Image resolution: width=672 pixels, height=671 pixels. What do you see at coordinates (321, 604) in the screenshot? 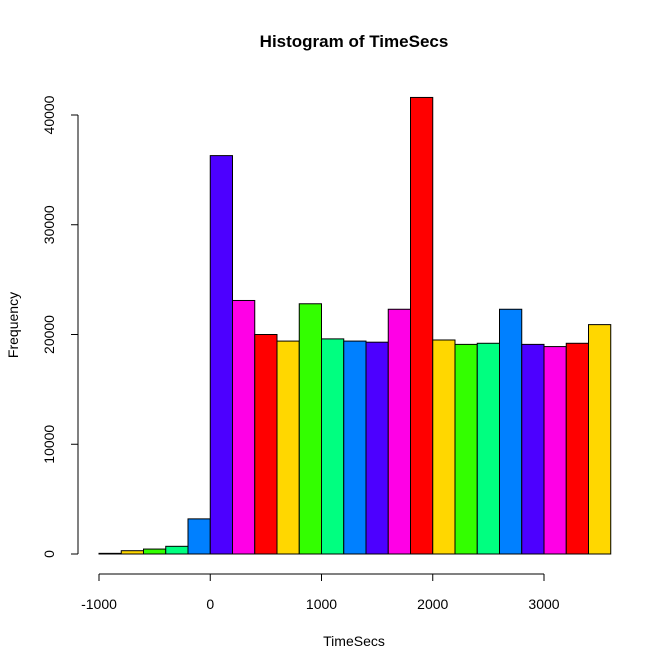
I see `x-tick-label: 1000` at bounding box center [321, 604].